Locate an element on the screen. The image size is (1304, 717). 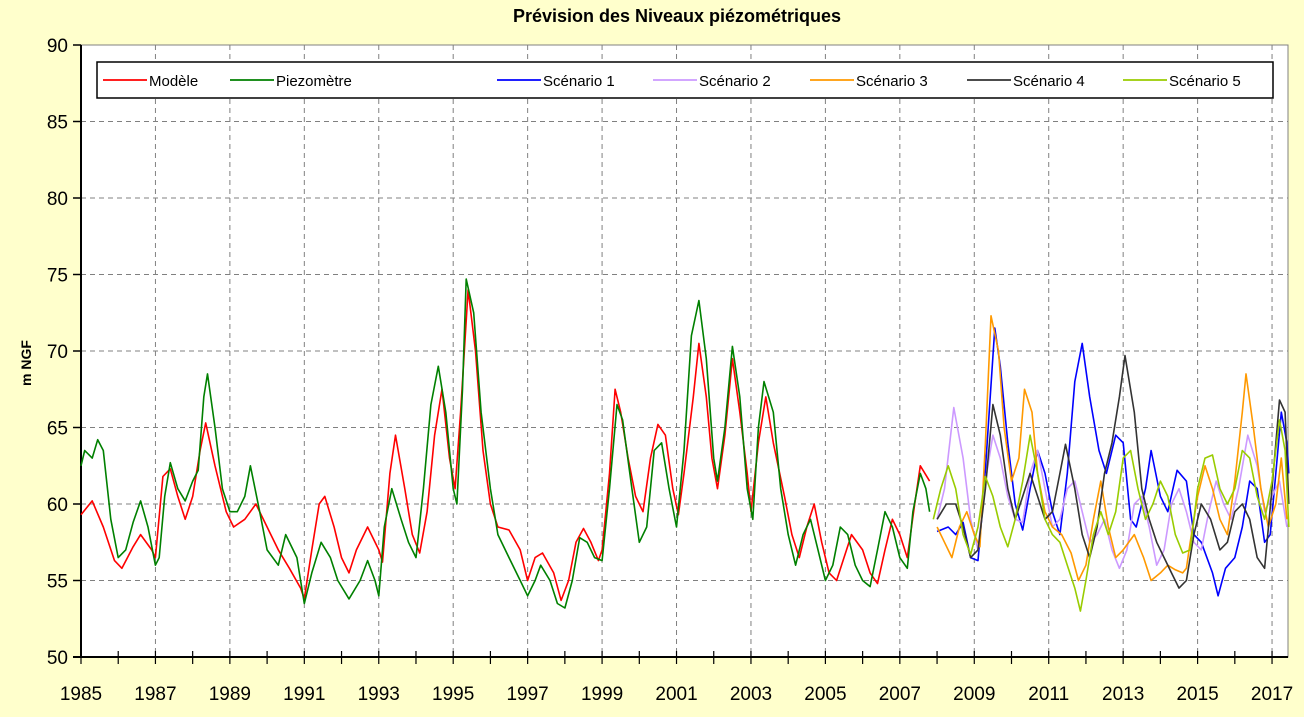
x-tick-label: 2001 is located at coordinates (676, 694).